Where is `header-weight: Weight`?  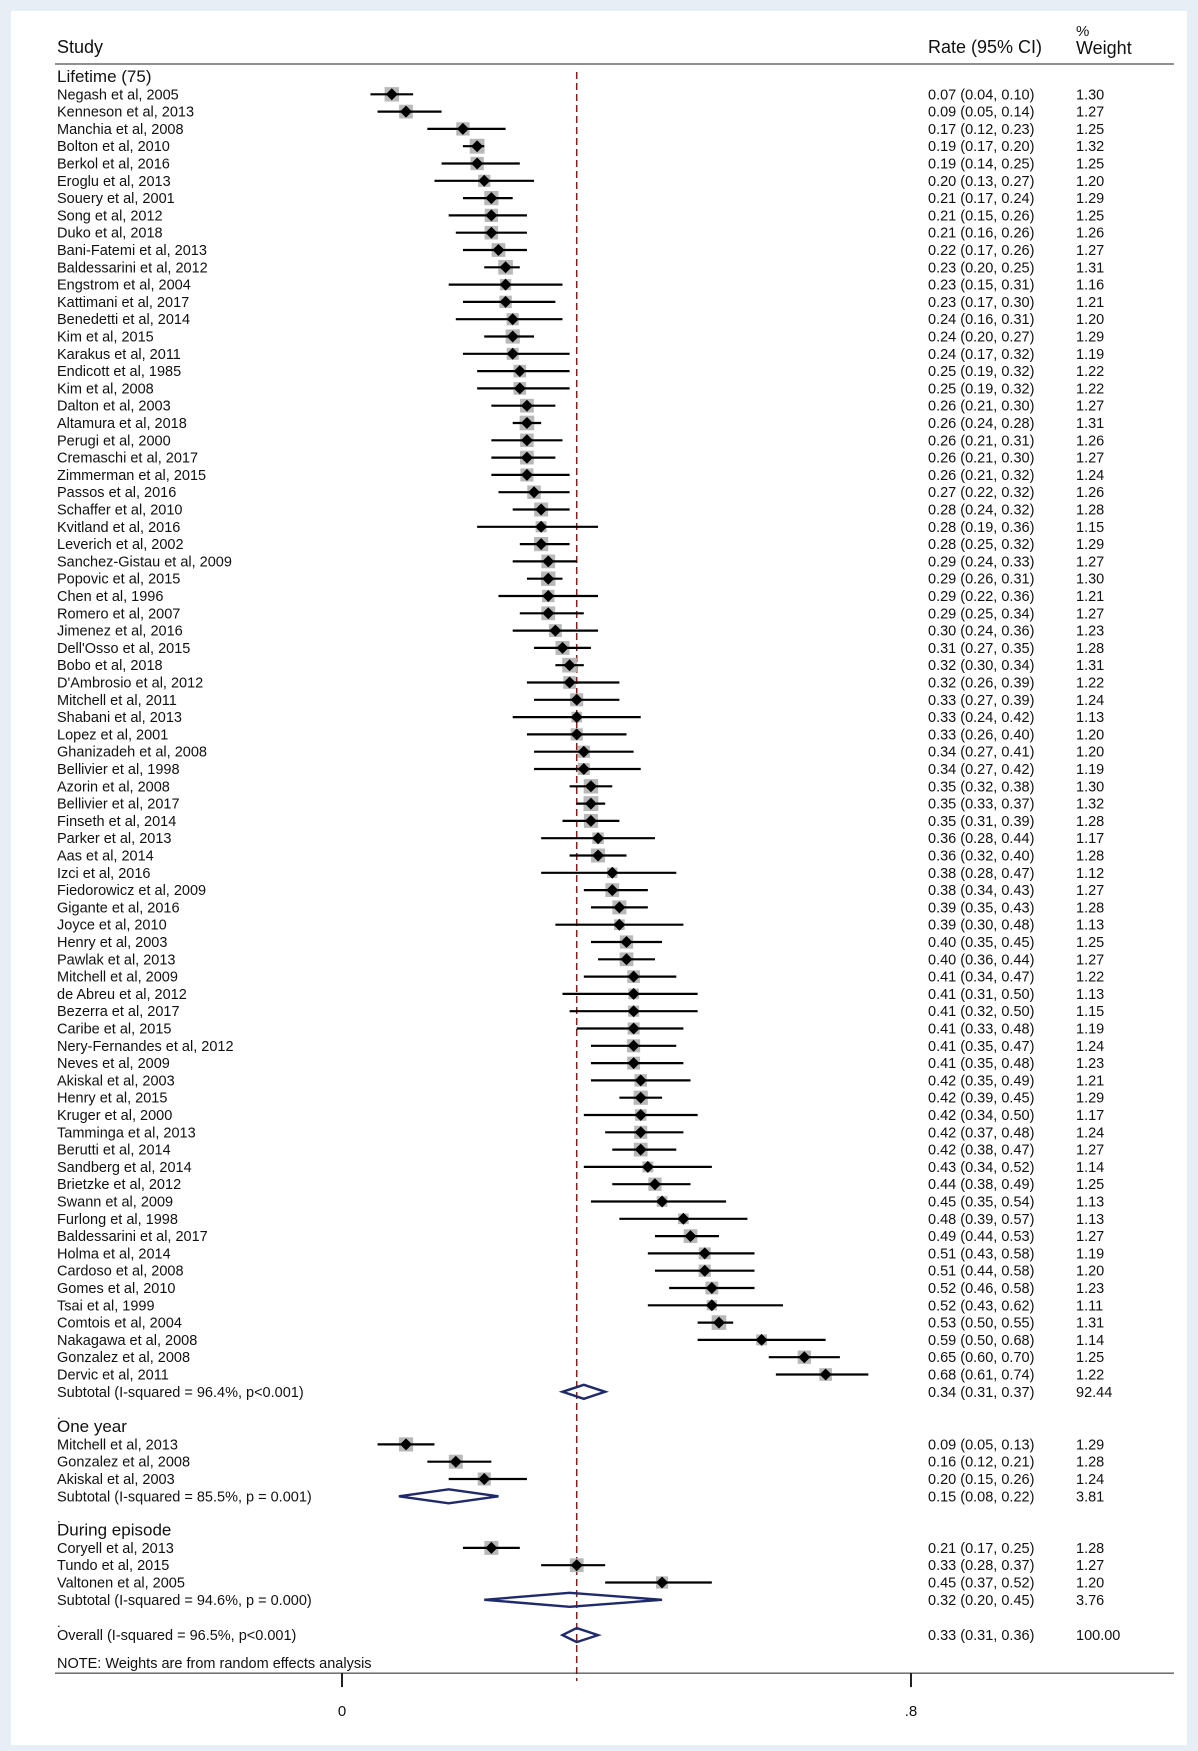 header-weight: Weight is located at coordinates (1104, 48).